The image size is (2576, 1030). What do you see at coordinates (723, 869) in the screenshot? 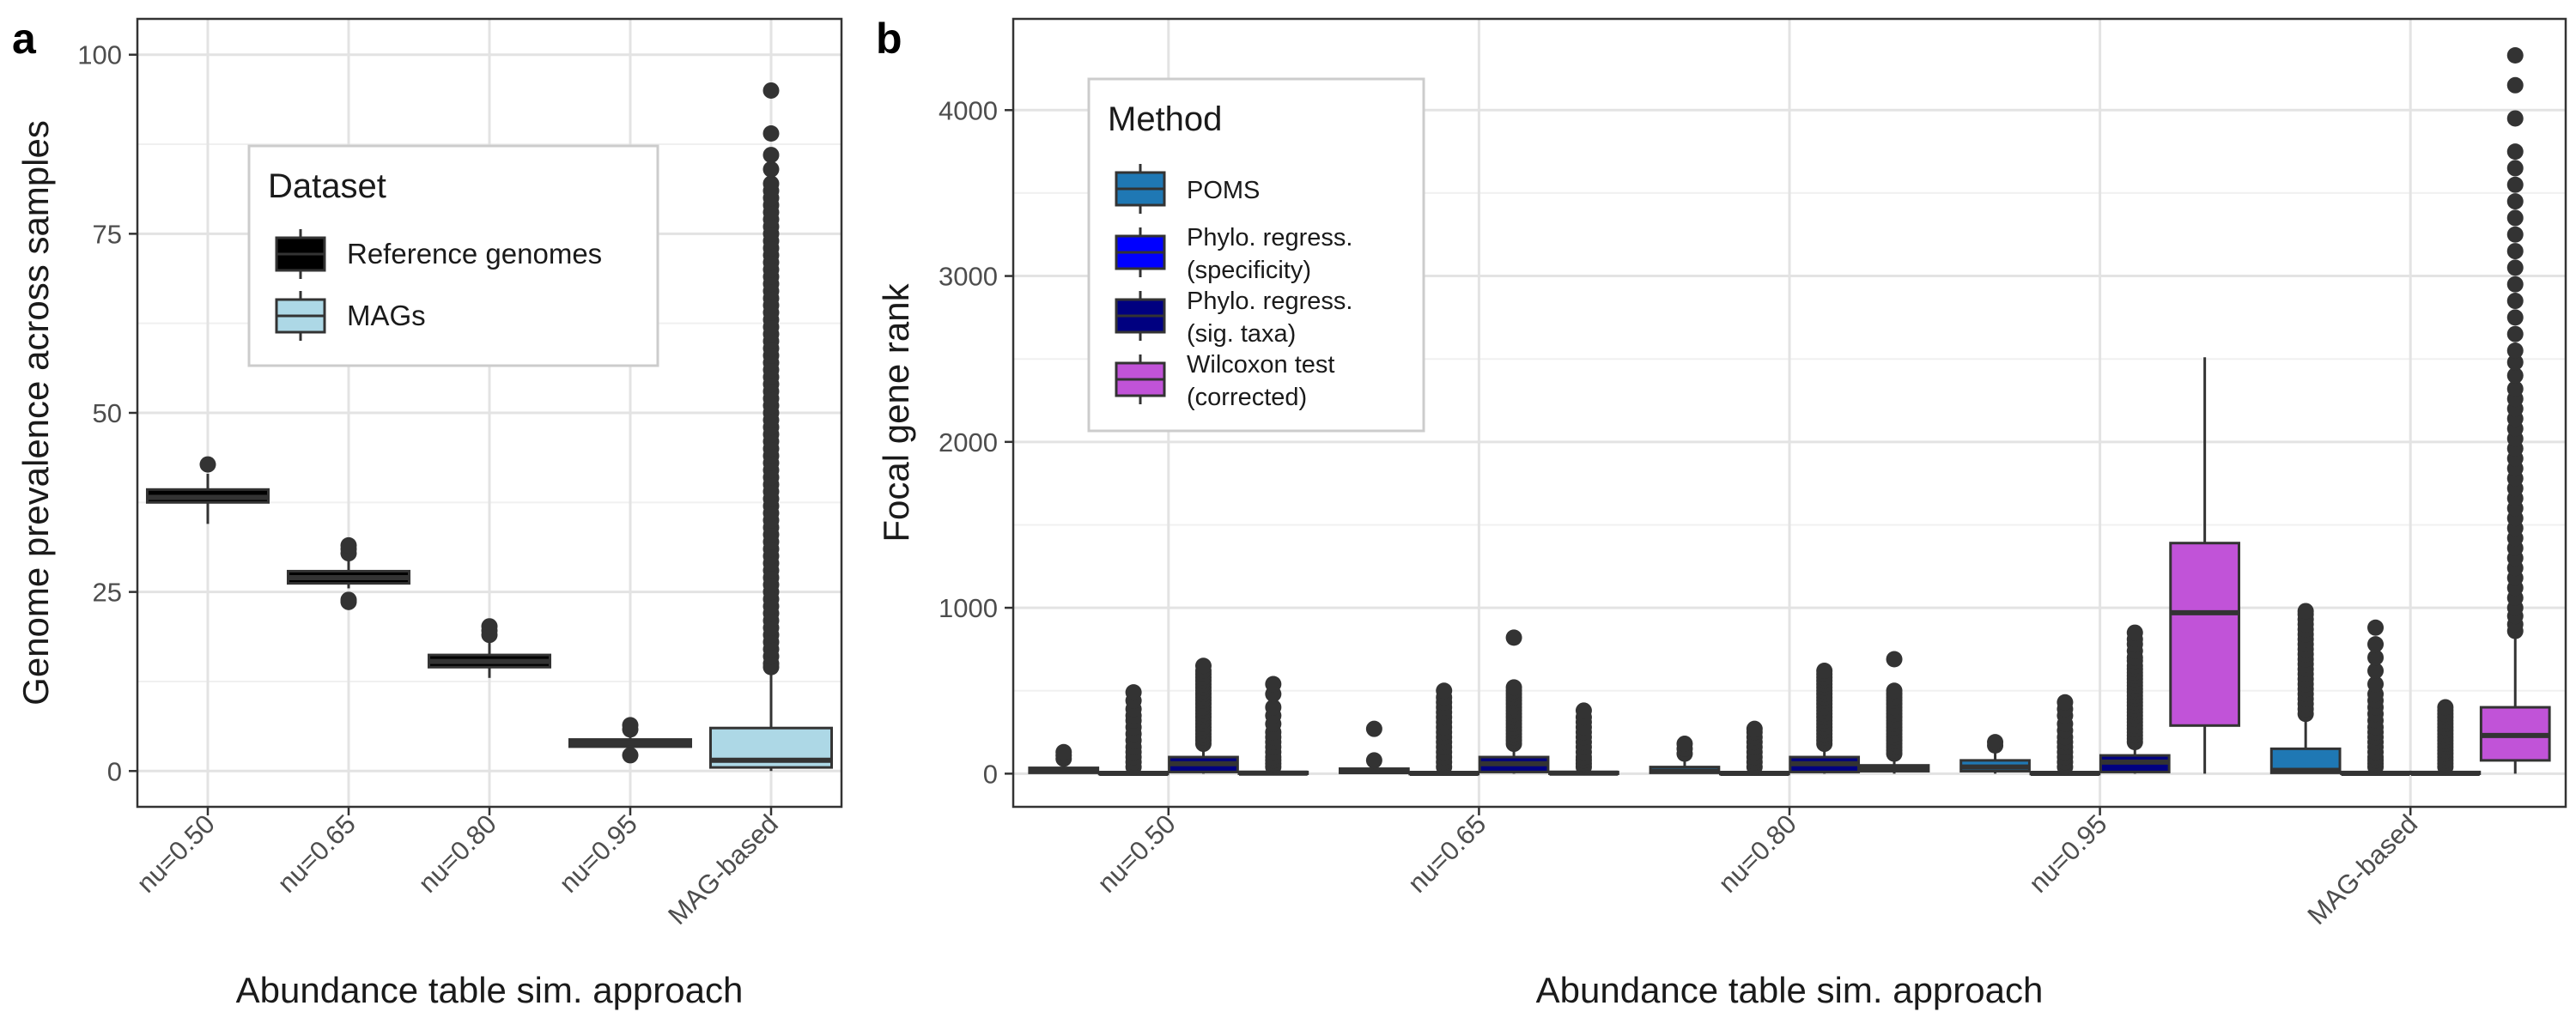
I see `x-tick-label: MAG-based` at bounding box center [723, 869].